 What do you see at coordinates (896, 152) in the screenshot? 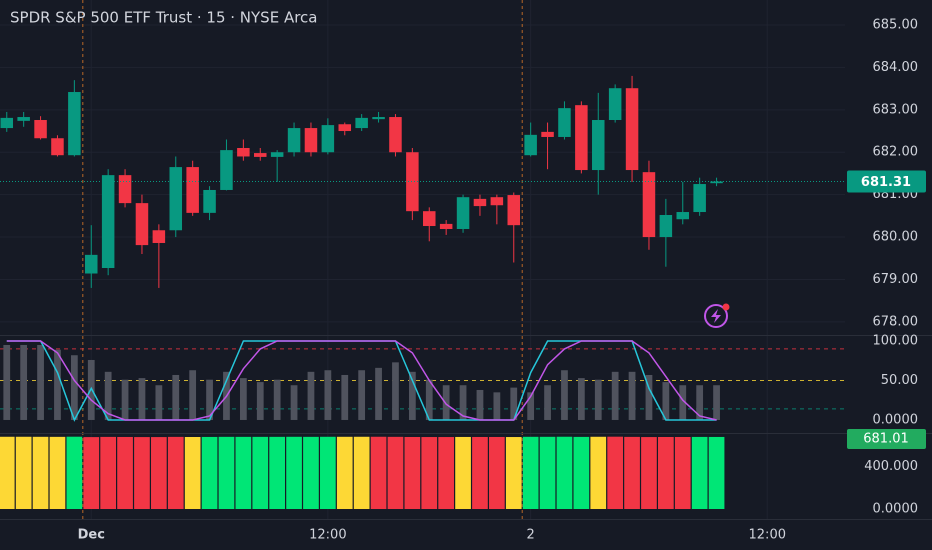
I see `y-tick-label: 682.00` at bounding box center [896, 152].